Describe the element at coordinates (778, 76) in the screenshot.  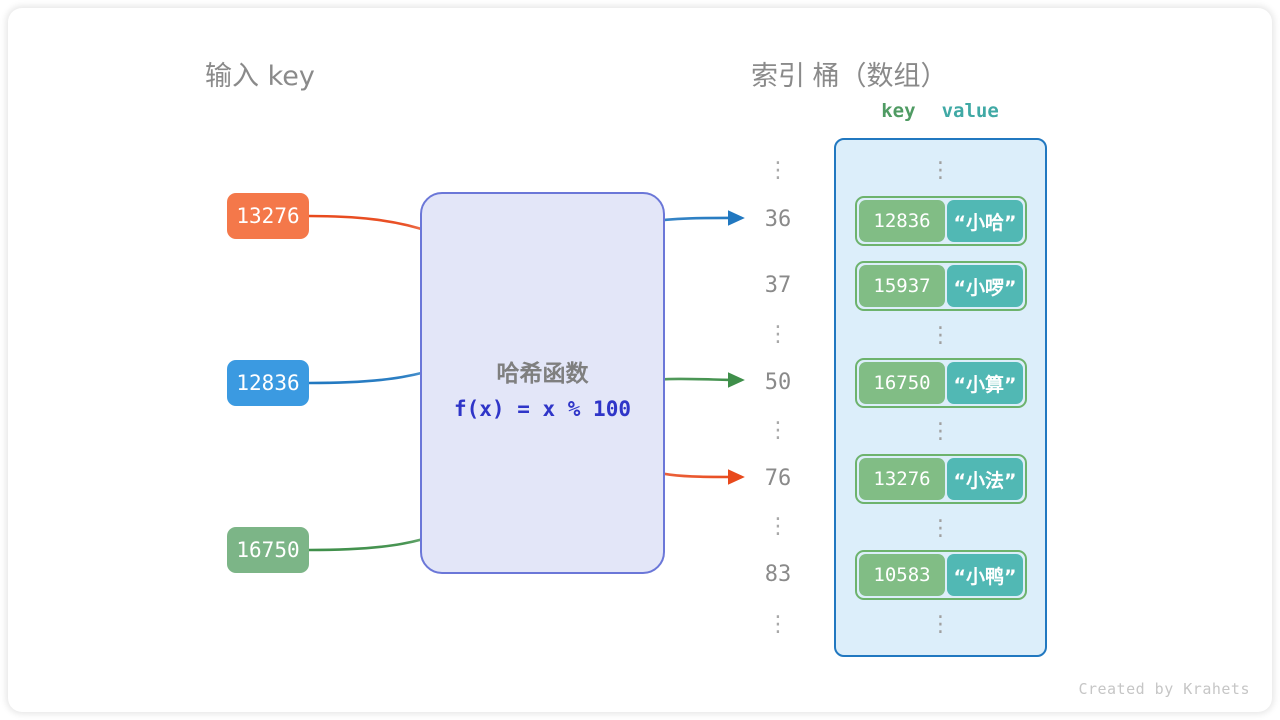
I see `column-heading-index: 索引` at that location.